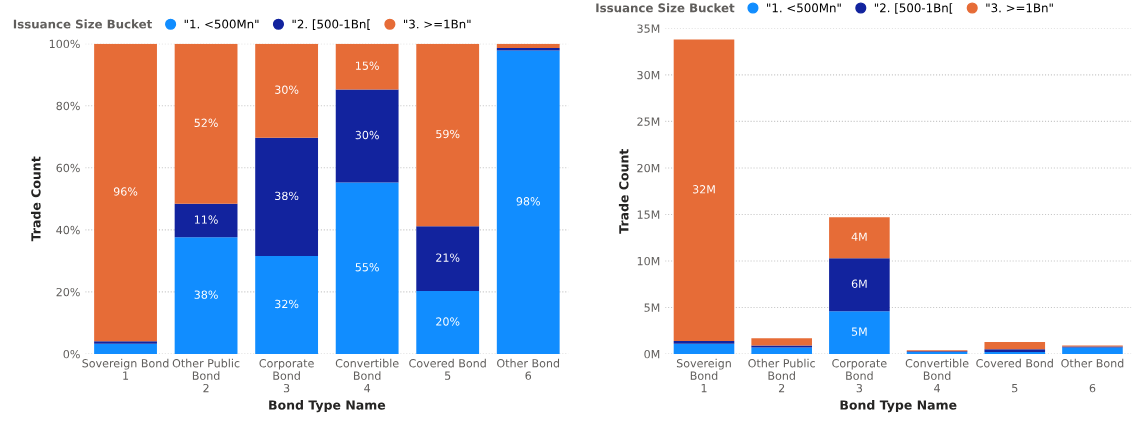 The width and height of the screenshot is (1137, 437). Describe the element at coordinates (648, 28) in the screenshot. I see `y-tick-label: 35M` at that location.